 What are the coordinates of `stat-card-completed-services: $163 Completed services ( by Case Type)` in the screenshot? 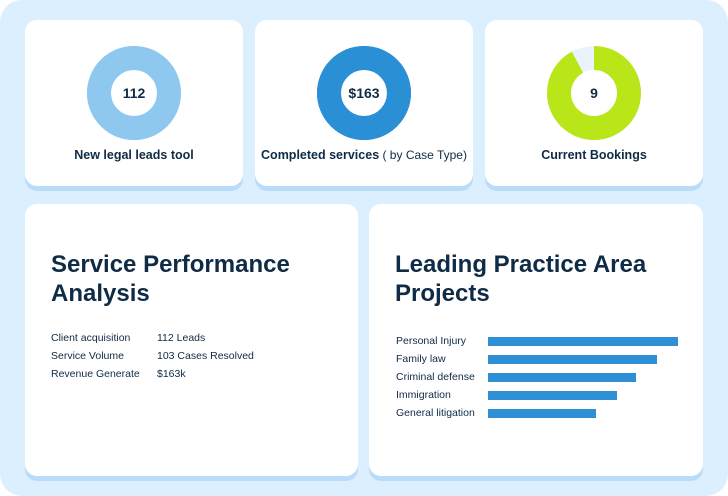 It's located at (364, 103).